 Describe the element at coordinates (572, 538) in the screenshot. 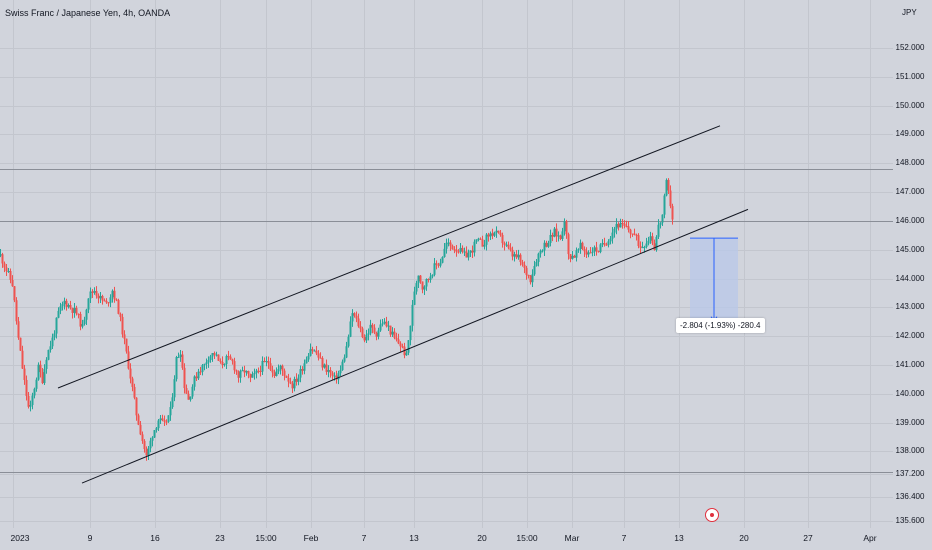

I see `time-tick-label: Mar` at that location.